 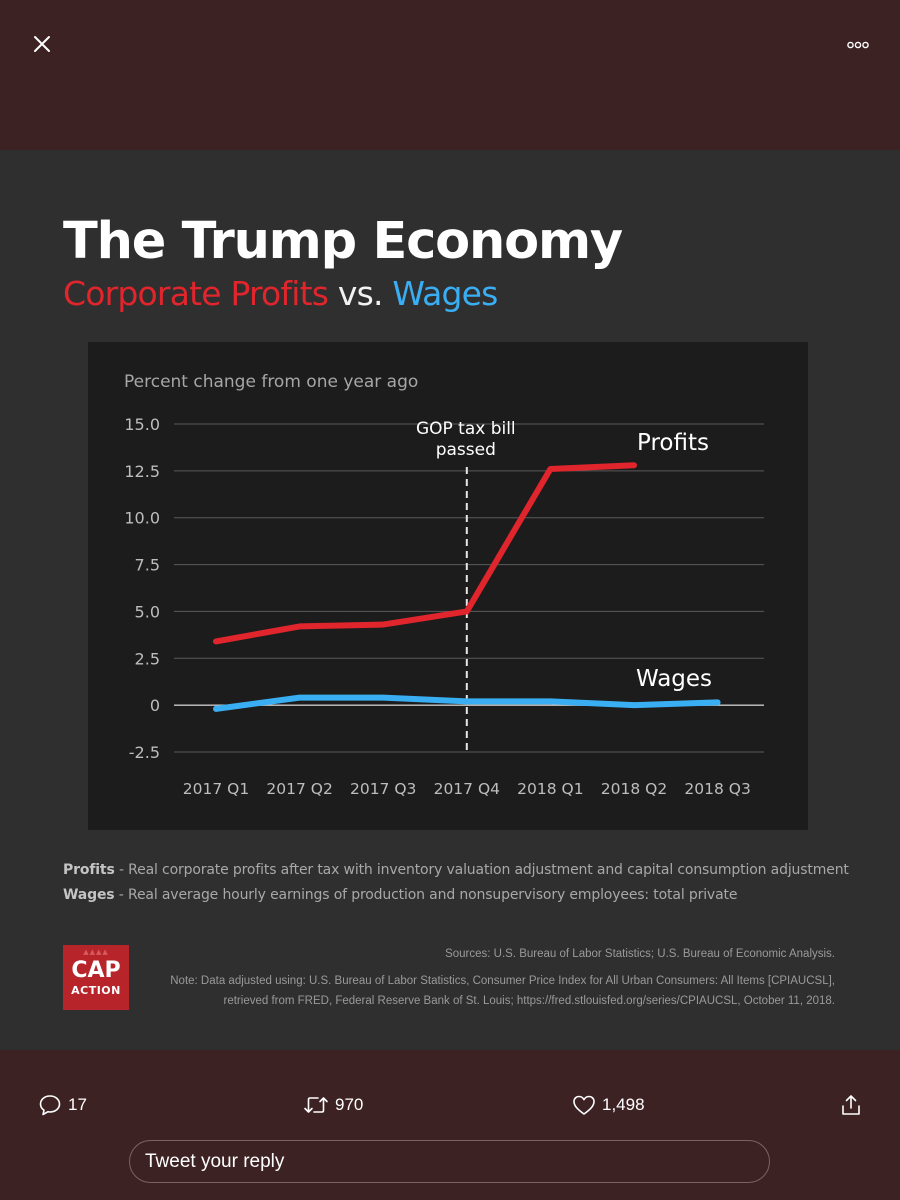 What do you see at coordinates (383, 789) in the screenshot?
I see `x-tick-label: 2017 Q3` at bounding box center [383, 789].